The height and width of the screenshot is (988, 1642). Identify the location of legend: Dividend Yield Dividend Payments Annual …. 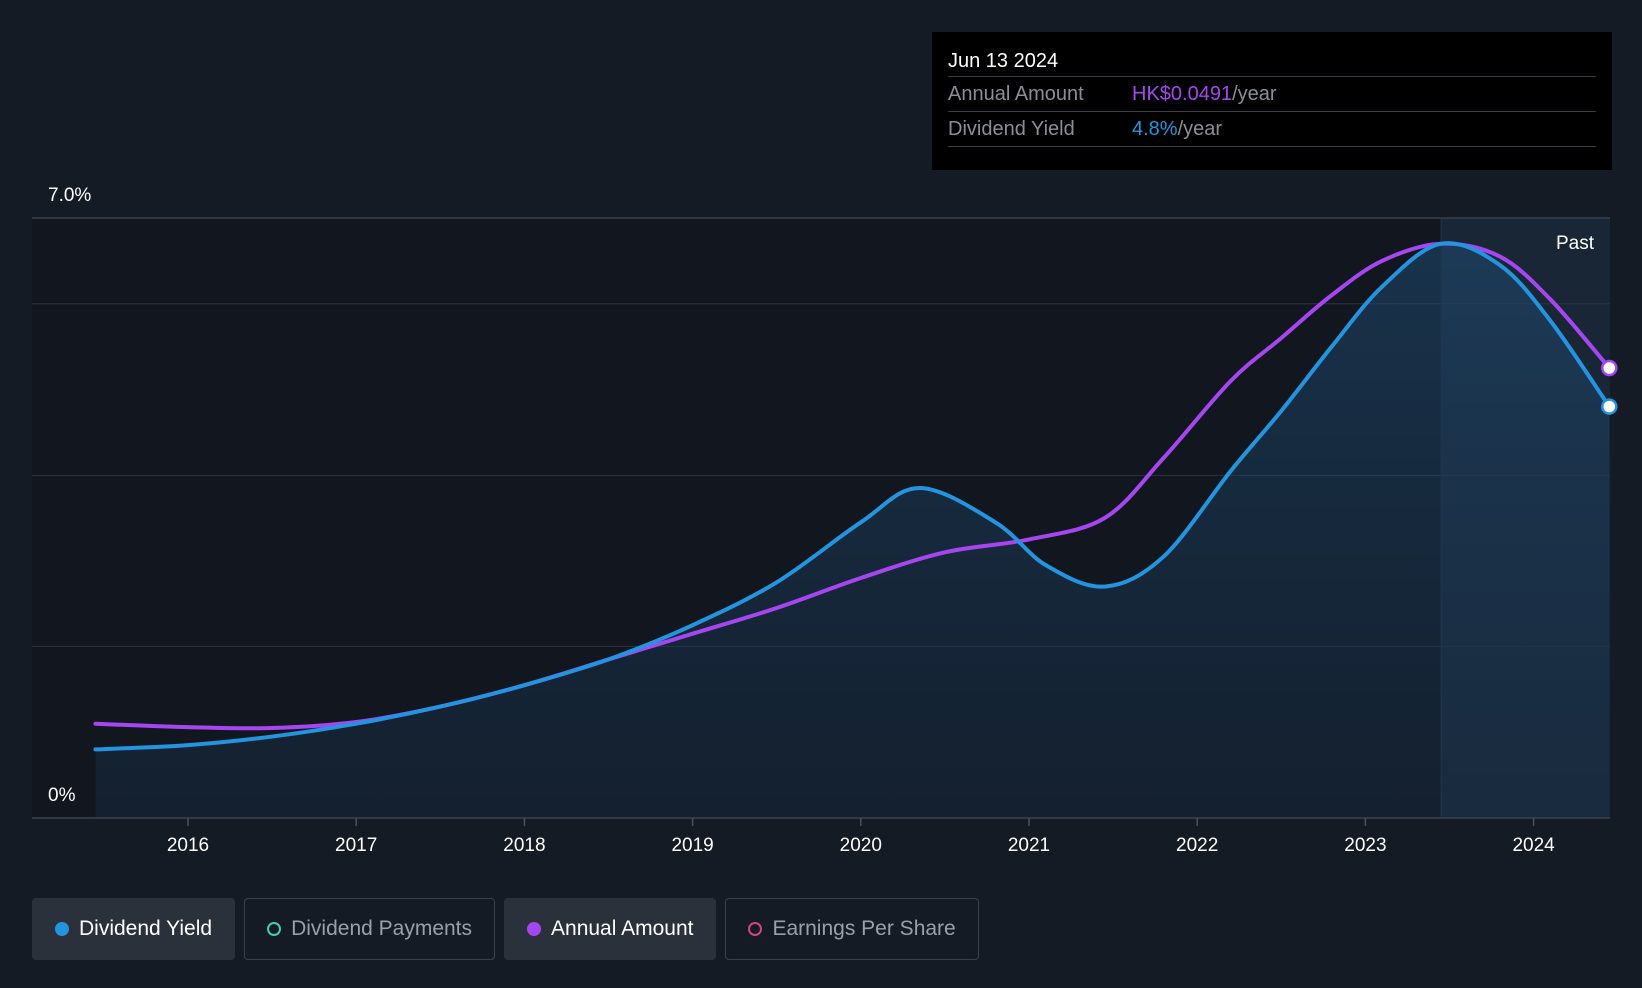
(505, 929).